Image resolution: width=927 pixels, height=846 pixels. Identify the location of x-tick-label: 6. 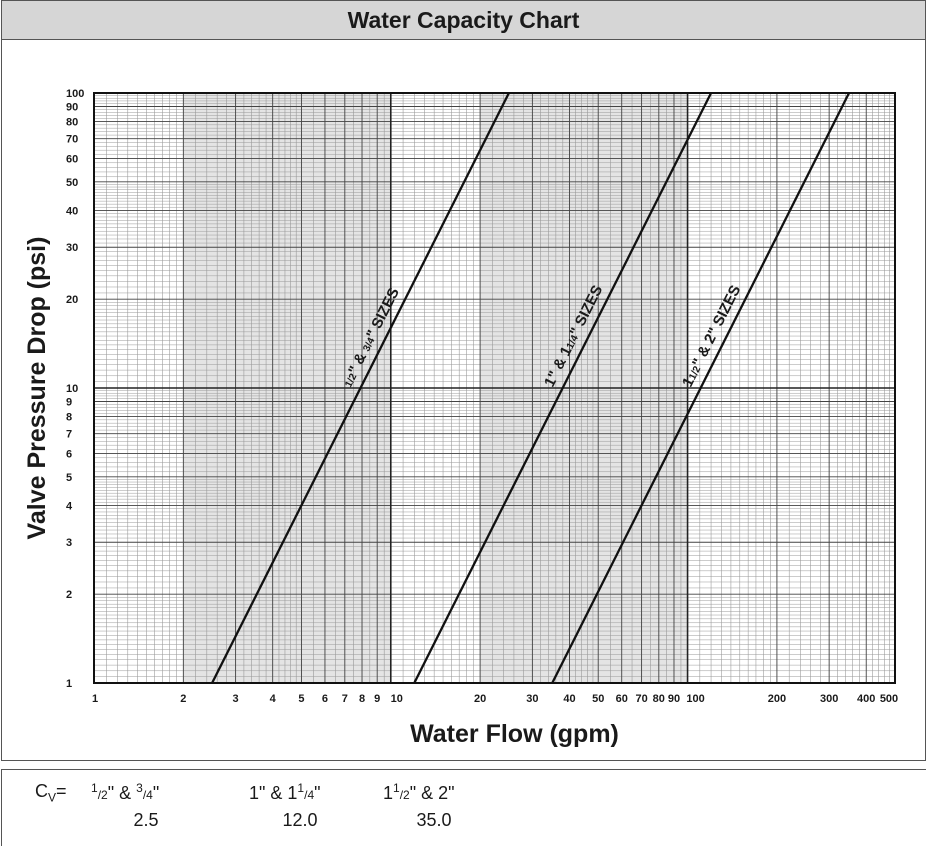
(325, 699).